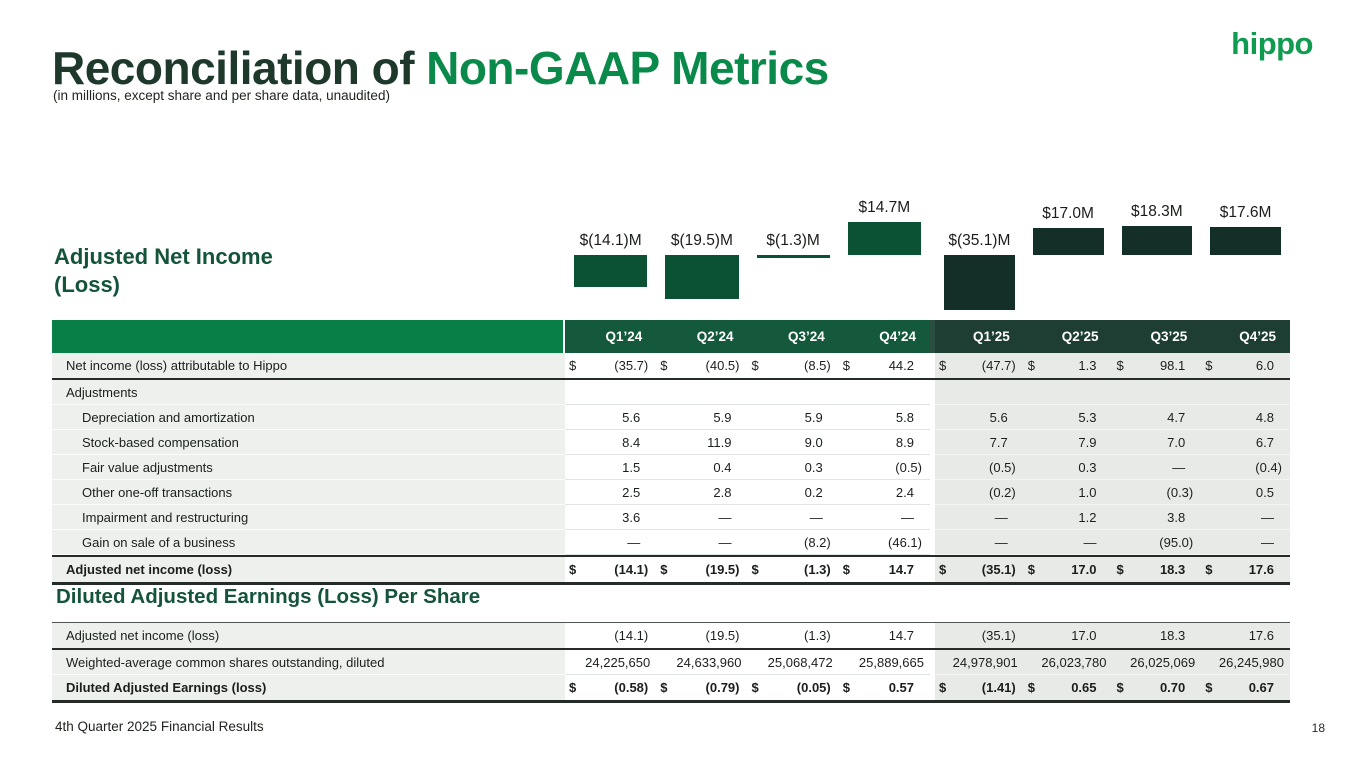 Image resolution: width=1365 pixels, height=768 pixels. Describe the element at coordinates (308, 442) in the screenshot. I see `row-label: Stock-based compensation` at that location.